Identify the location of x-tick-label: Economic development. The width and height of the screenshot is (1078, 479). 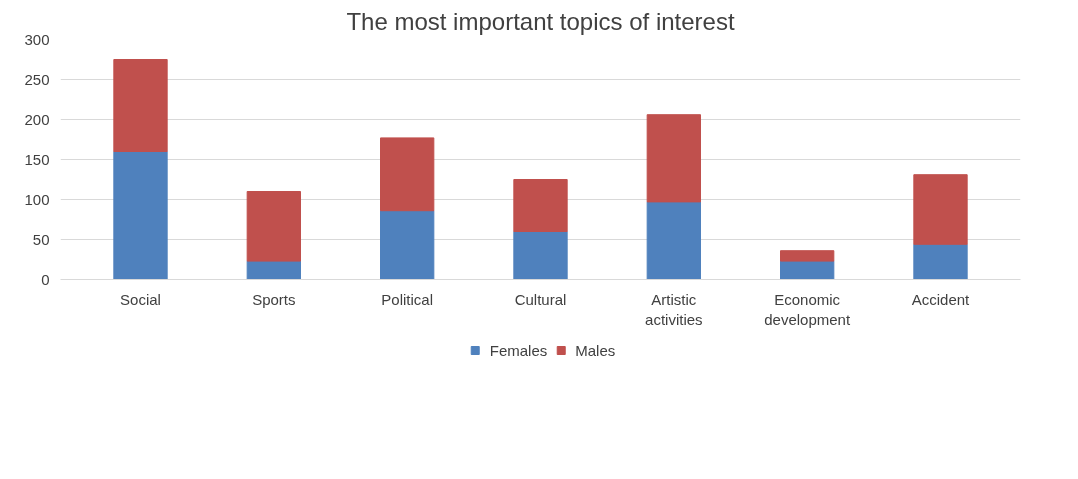
(807, 309).